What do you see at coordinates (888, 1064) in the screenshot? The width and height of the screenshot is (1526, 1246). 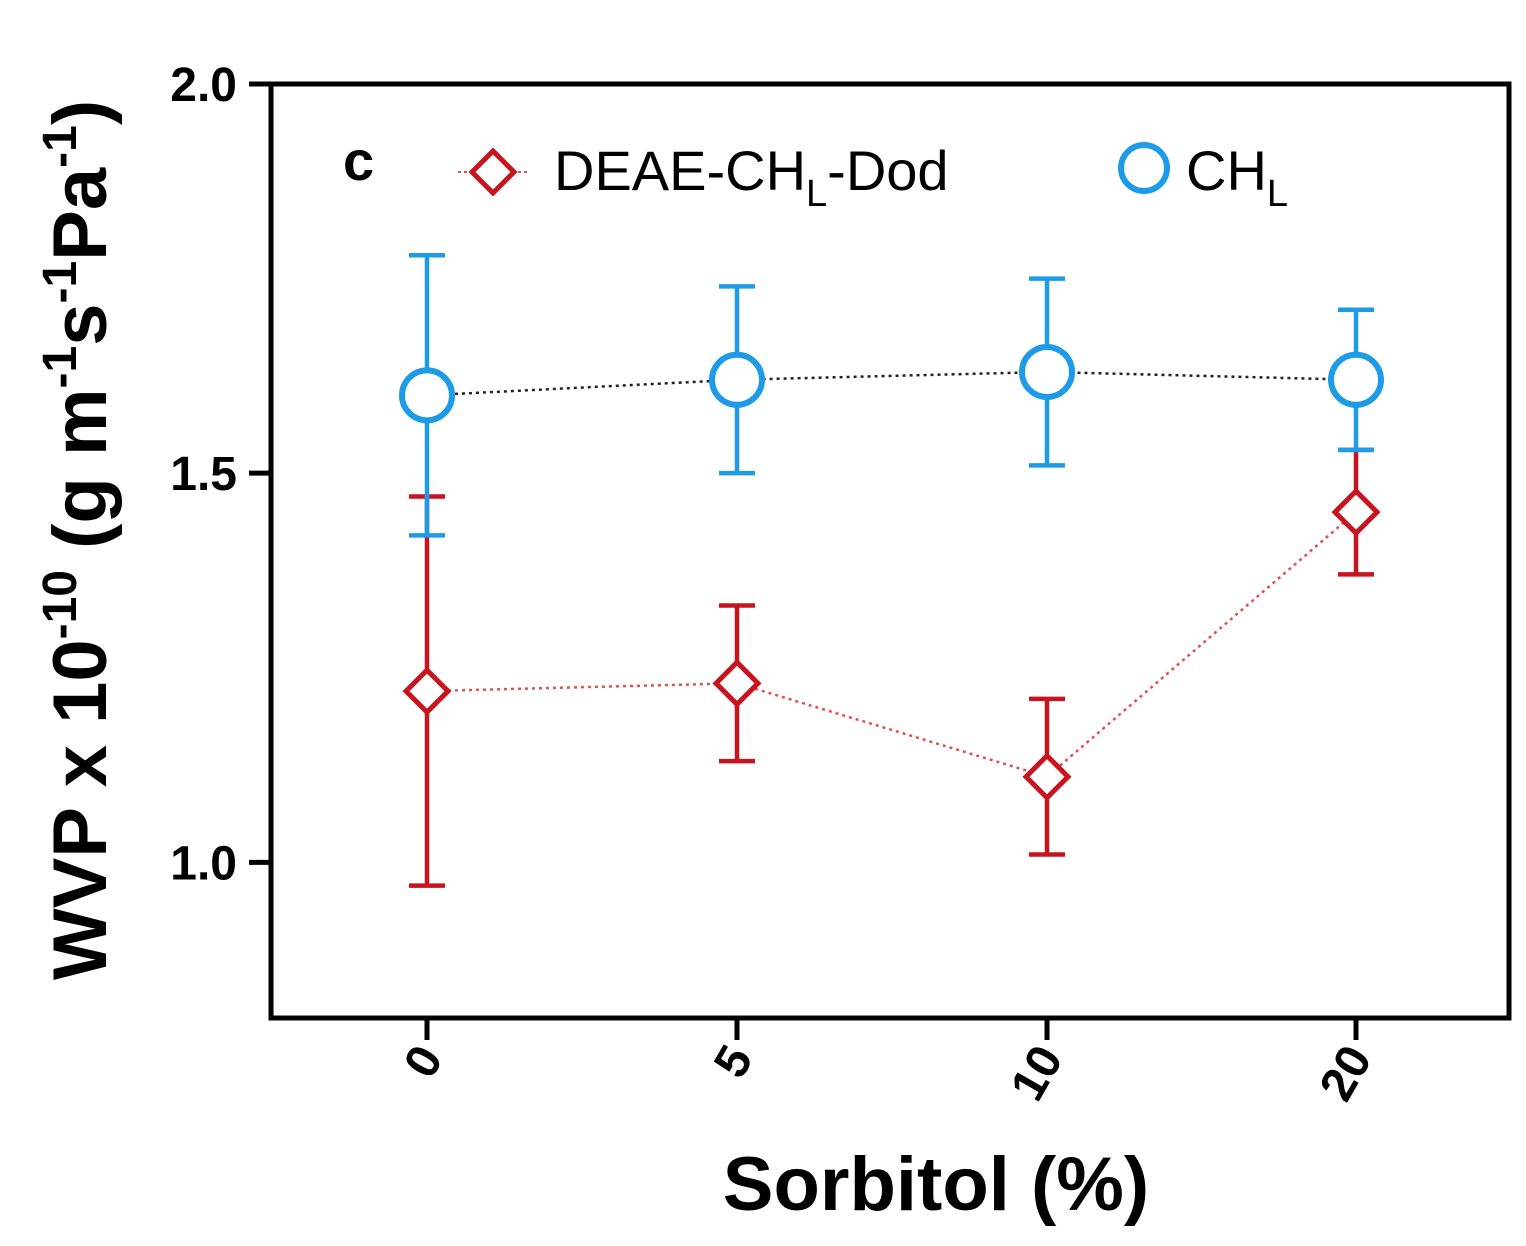 I see `x-axis-ticks: 0 5 10 20` at bounding box center [888, 1064].